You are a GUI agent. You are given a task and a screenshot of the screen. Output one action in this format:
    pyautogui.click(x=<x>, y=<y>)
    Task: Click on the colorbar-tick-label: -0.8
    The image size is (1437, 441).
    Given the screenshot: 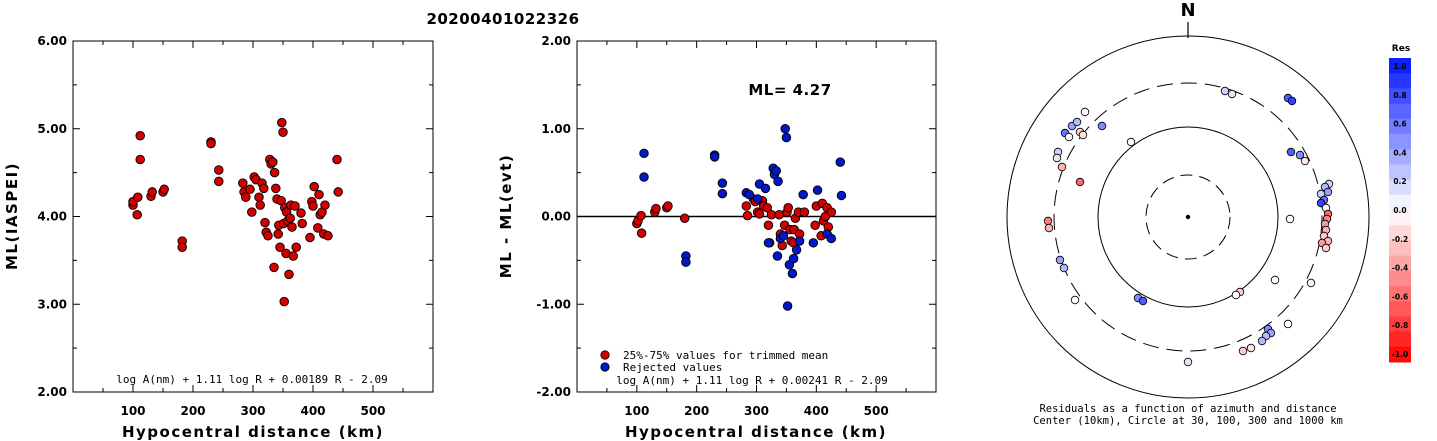 What is the action you would take?
    pyautogui.click(x=1400, y=325)
    